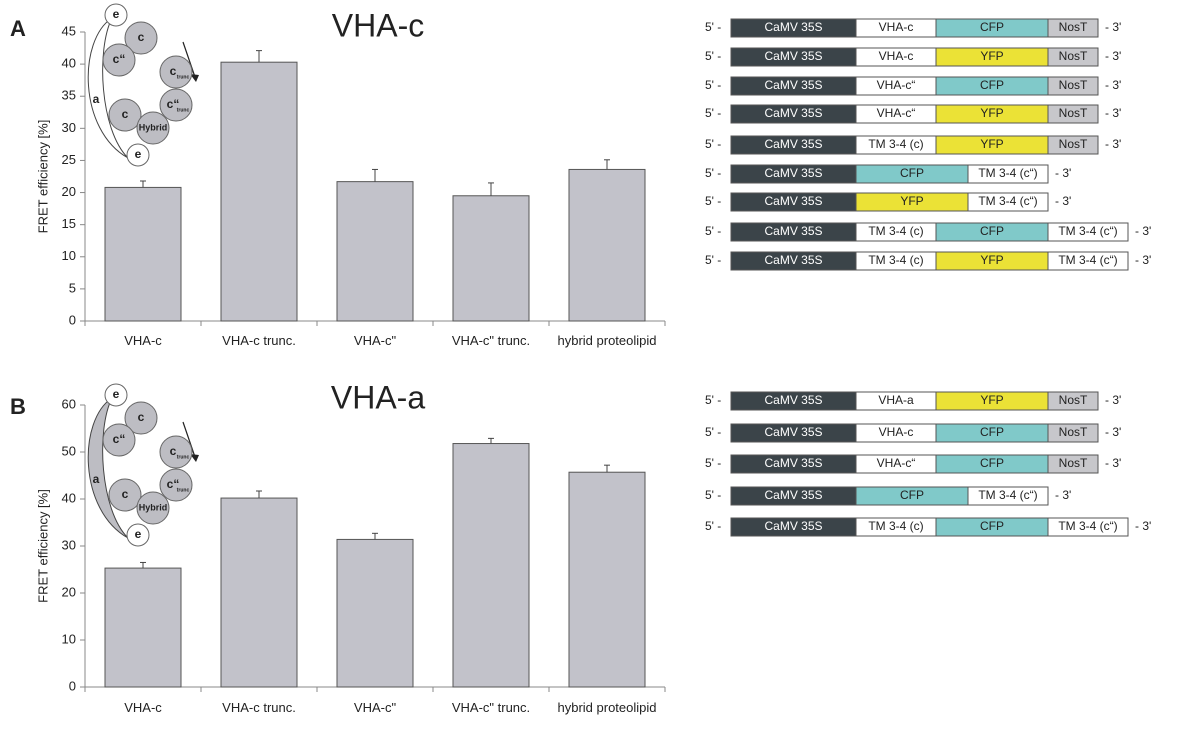 The width and height of the screenshot is (1200, 751). I want to click on y-tick-label: 5, so click(72, 287).